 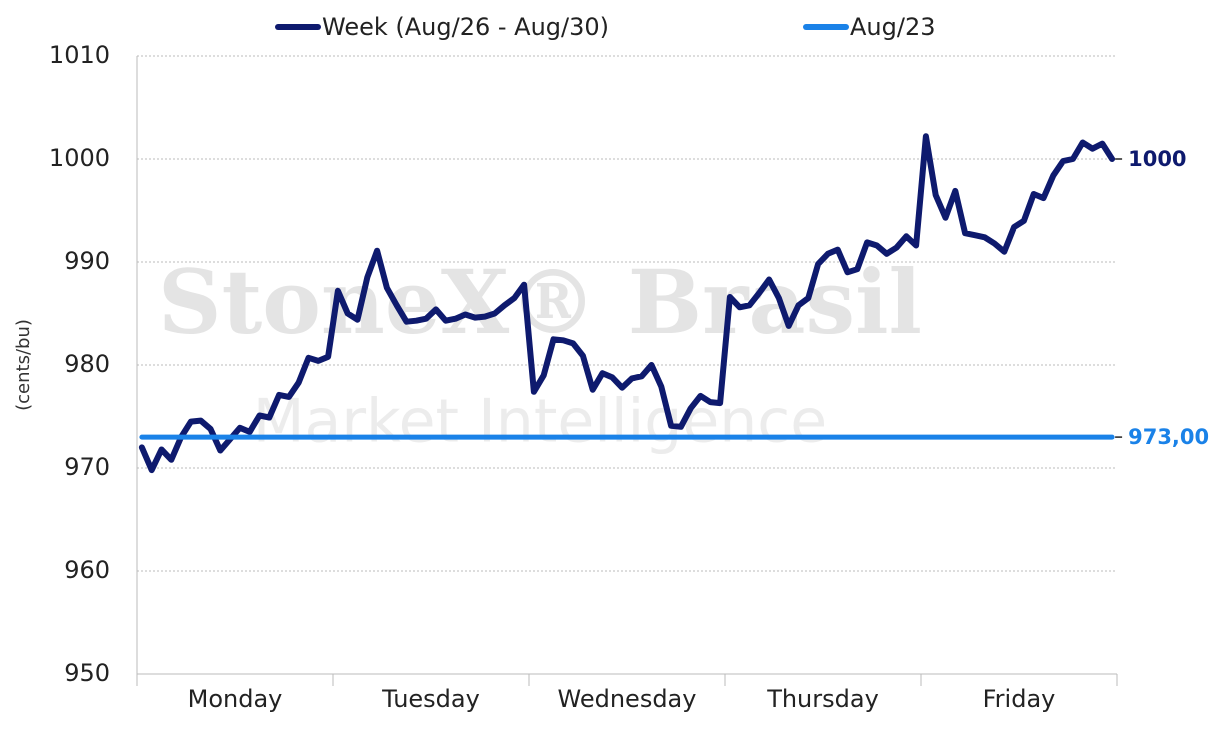 I want to click on end-label: 1000, so click(x=1157, y=159).